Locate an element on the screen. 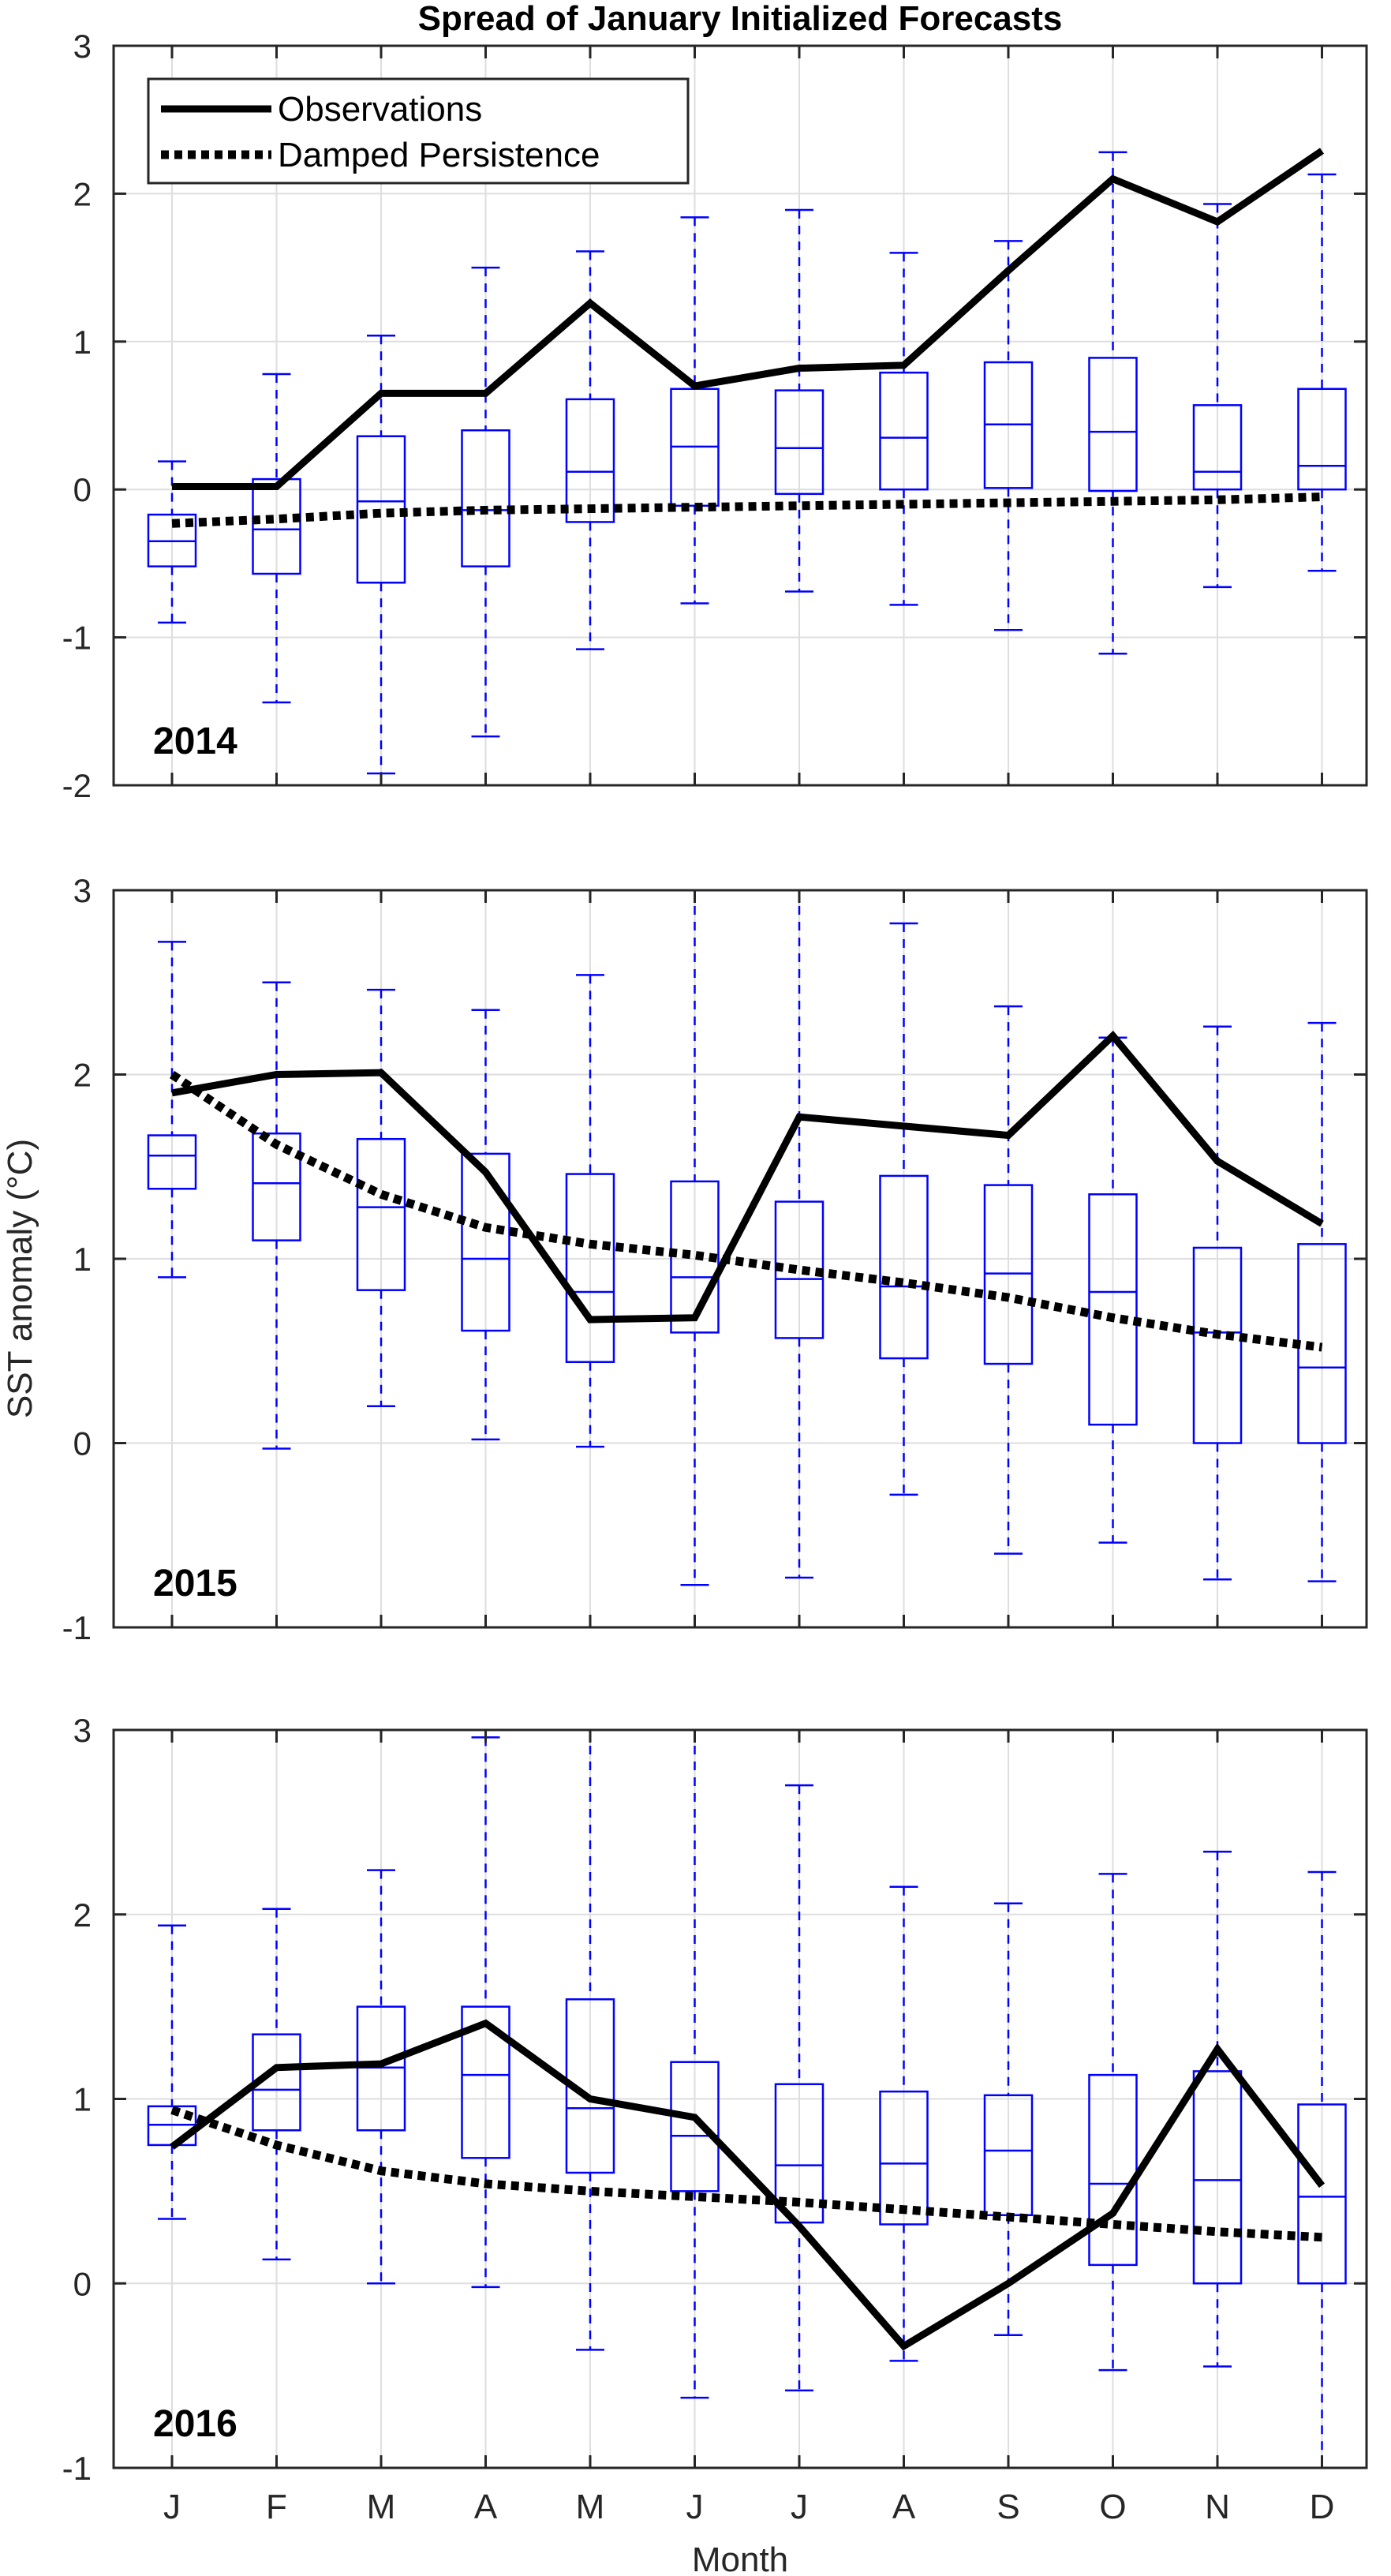 The height and width of the screenshot is (2576, 1391). x-axis-label: Month is located at coordinates (740, 2558).